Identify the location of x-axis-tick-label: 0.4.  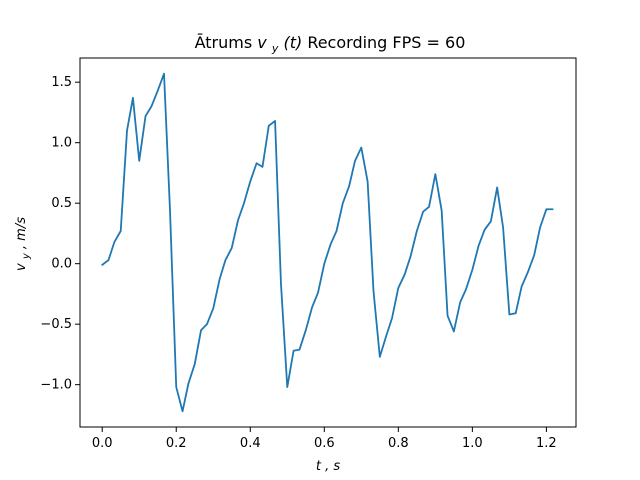
(250, 443).